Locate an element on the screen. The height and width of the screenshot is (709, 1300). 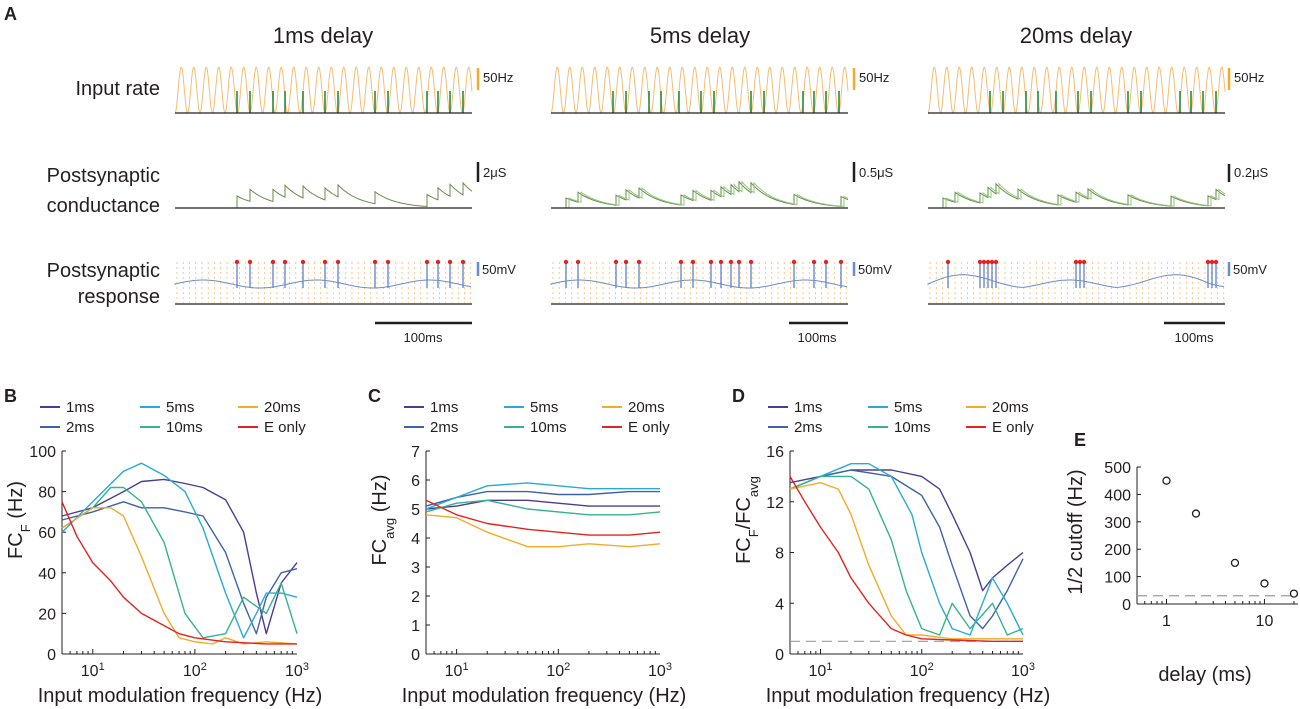
series-line-d5 is located at coordinates (906, 549).